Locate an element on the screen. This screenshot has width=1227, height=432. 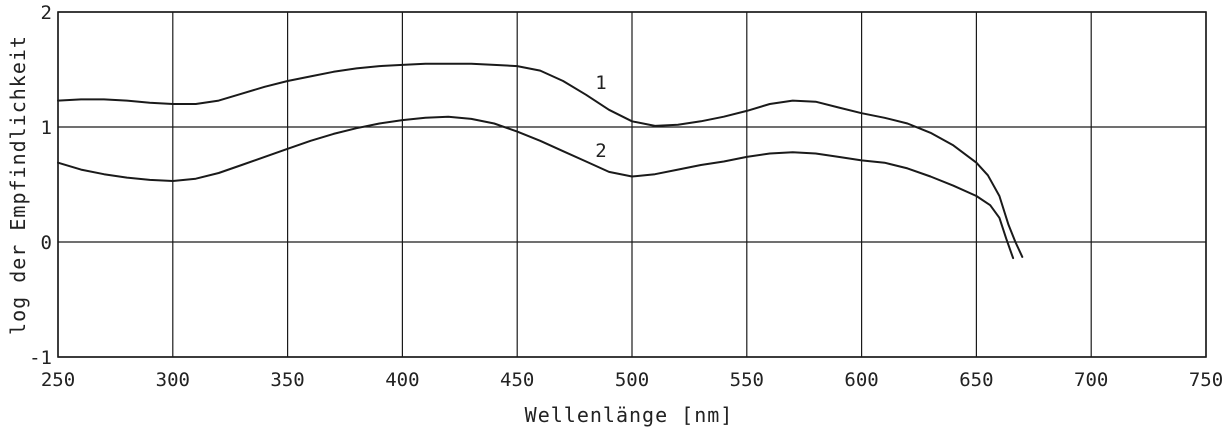
x-tick-labels: 250 300 350 400 450 500 550 600 650 700 750 is located at coordinates (632, 380).